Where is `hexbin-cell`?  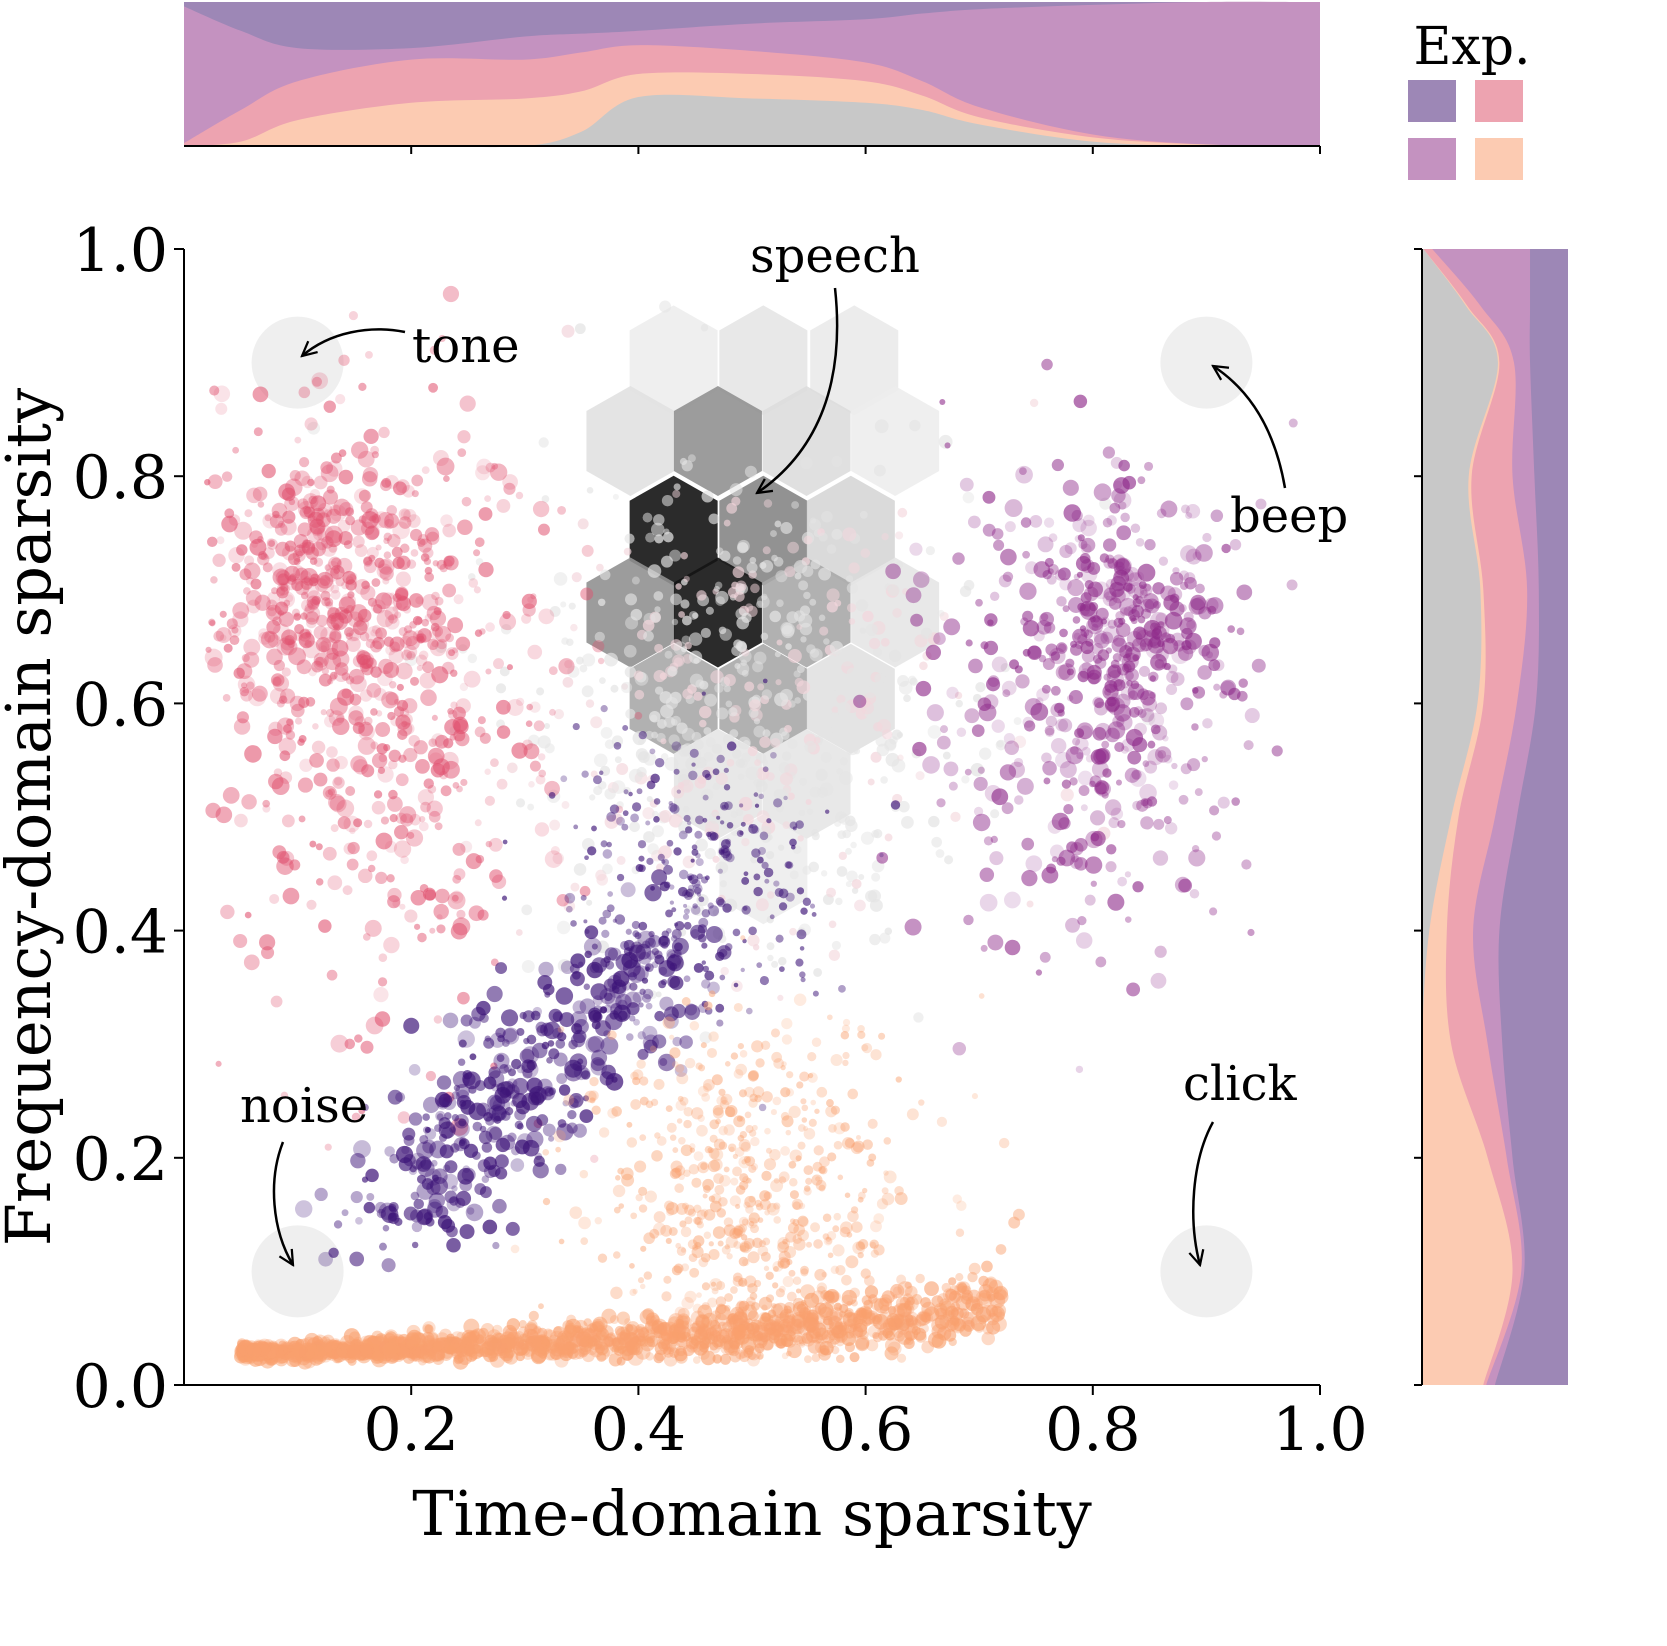
hexbin-cell is located at coordinates (763, 360).